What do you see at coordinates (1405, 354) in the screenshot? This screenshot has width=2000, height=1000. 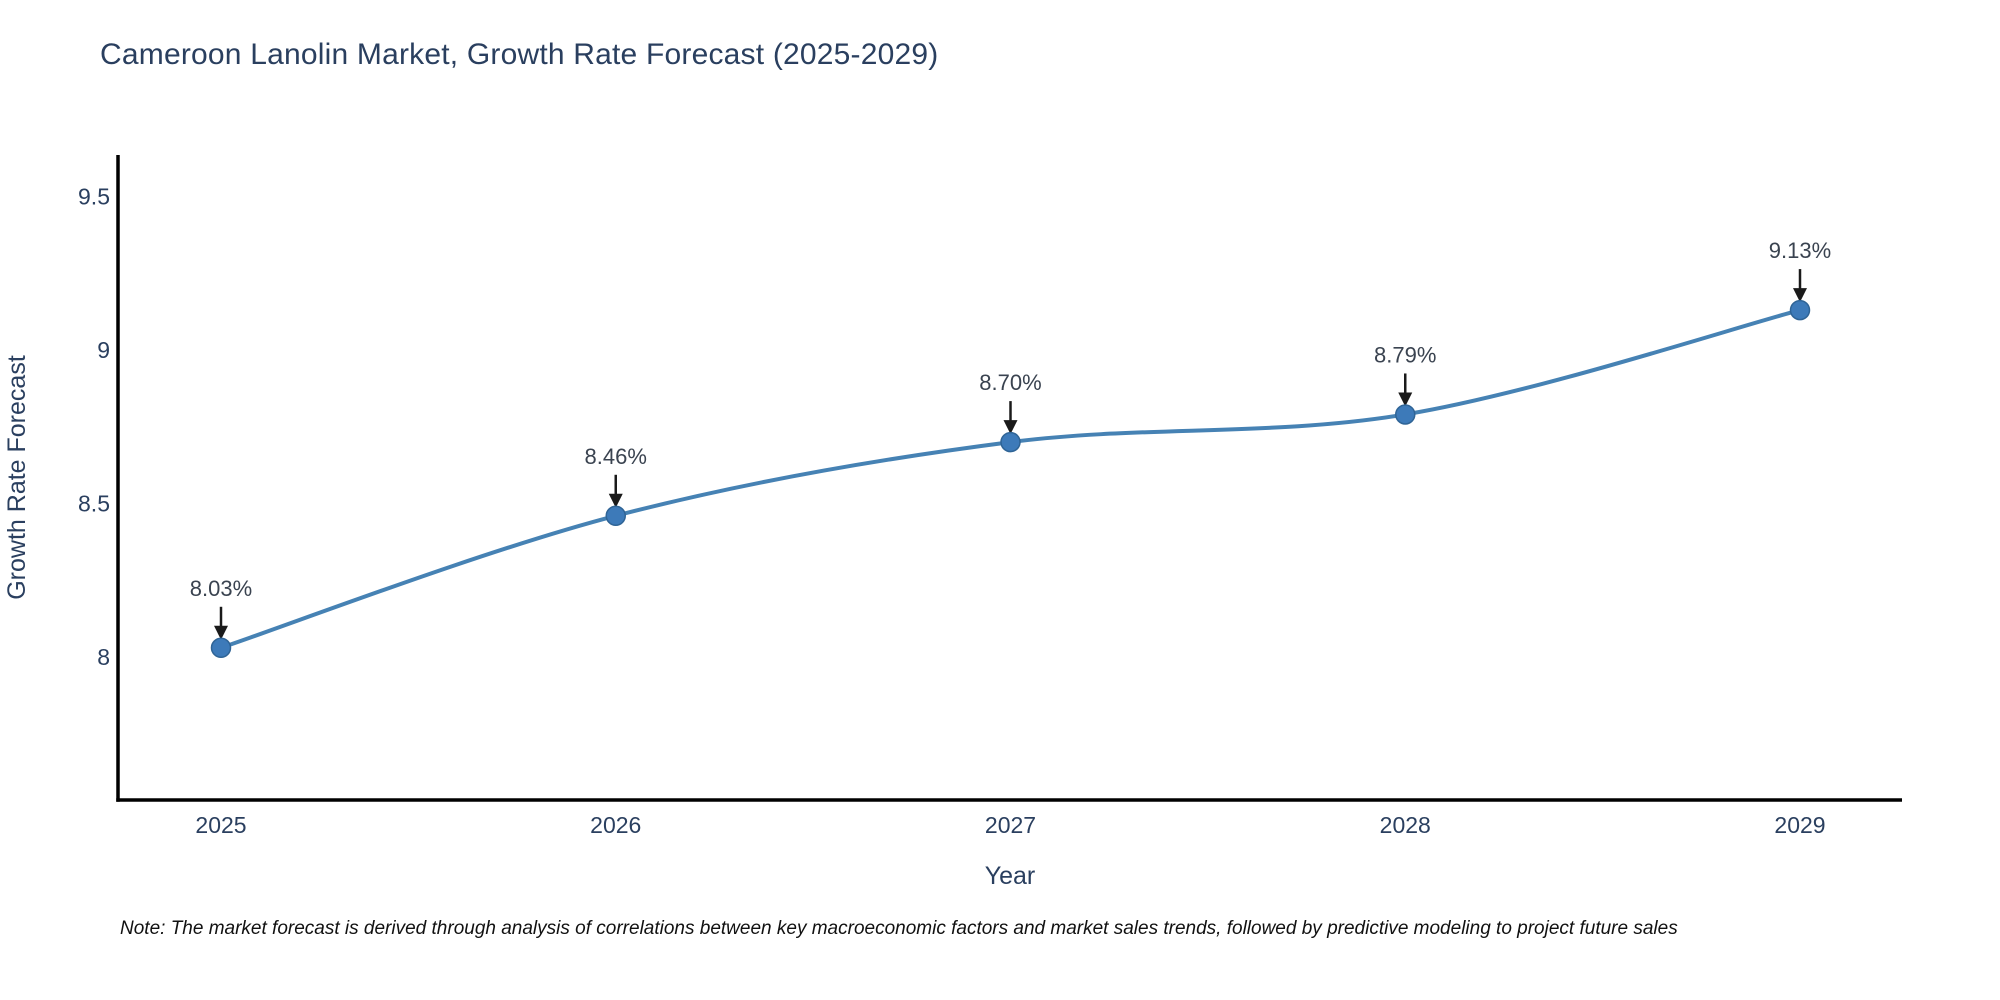 I see `point-annotation-label: 8.79%` at bounding box center [1405, 354].